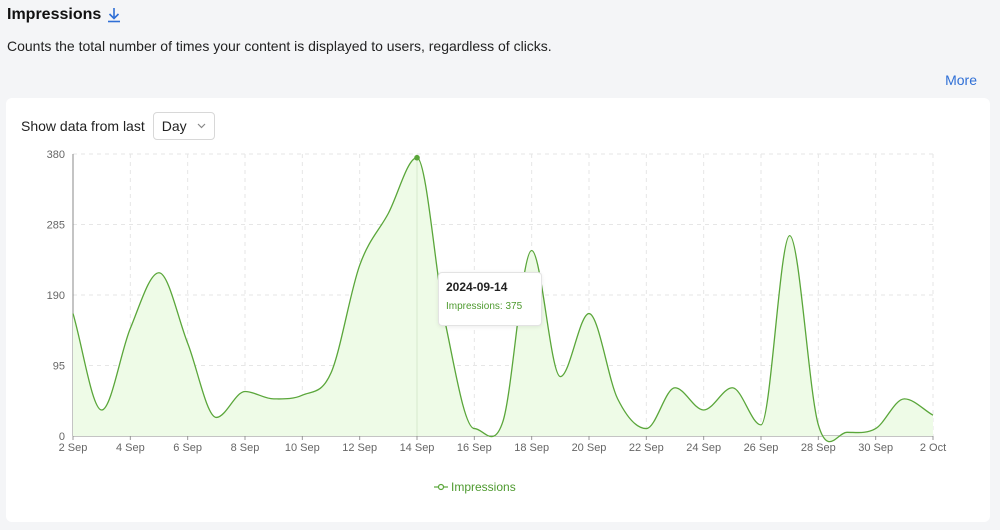 This screenshot has width=1000, height=530. Describe the element at coordinates (531, 448) in the screenshot. I see `x-tick-label: 18 Sep` at that location.